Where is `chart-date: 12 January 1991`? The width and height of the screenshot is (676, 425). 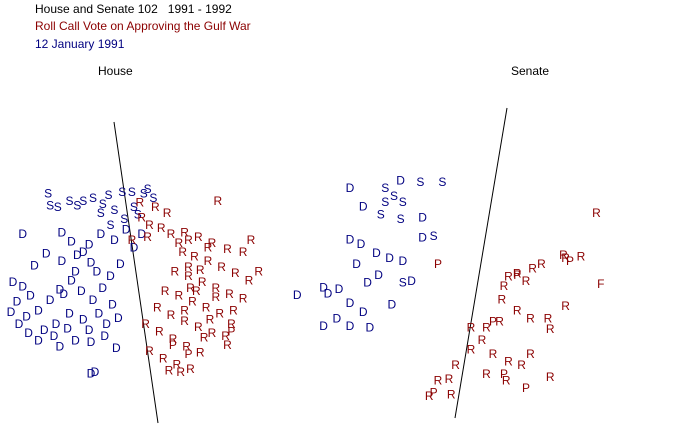
chart-date: 12 January 1991 is located at coordinates (80, 44).